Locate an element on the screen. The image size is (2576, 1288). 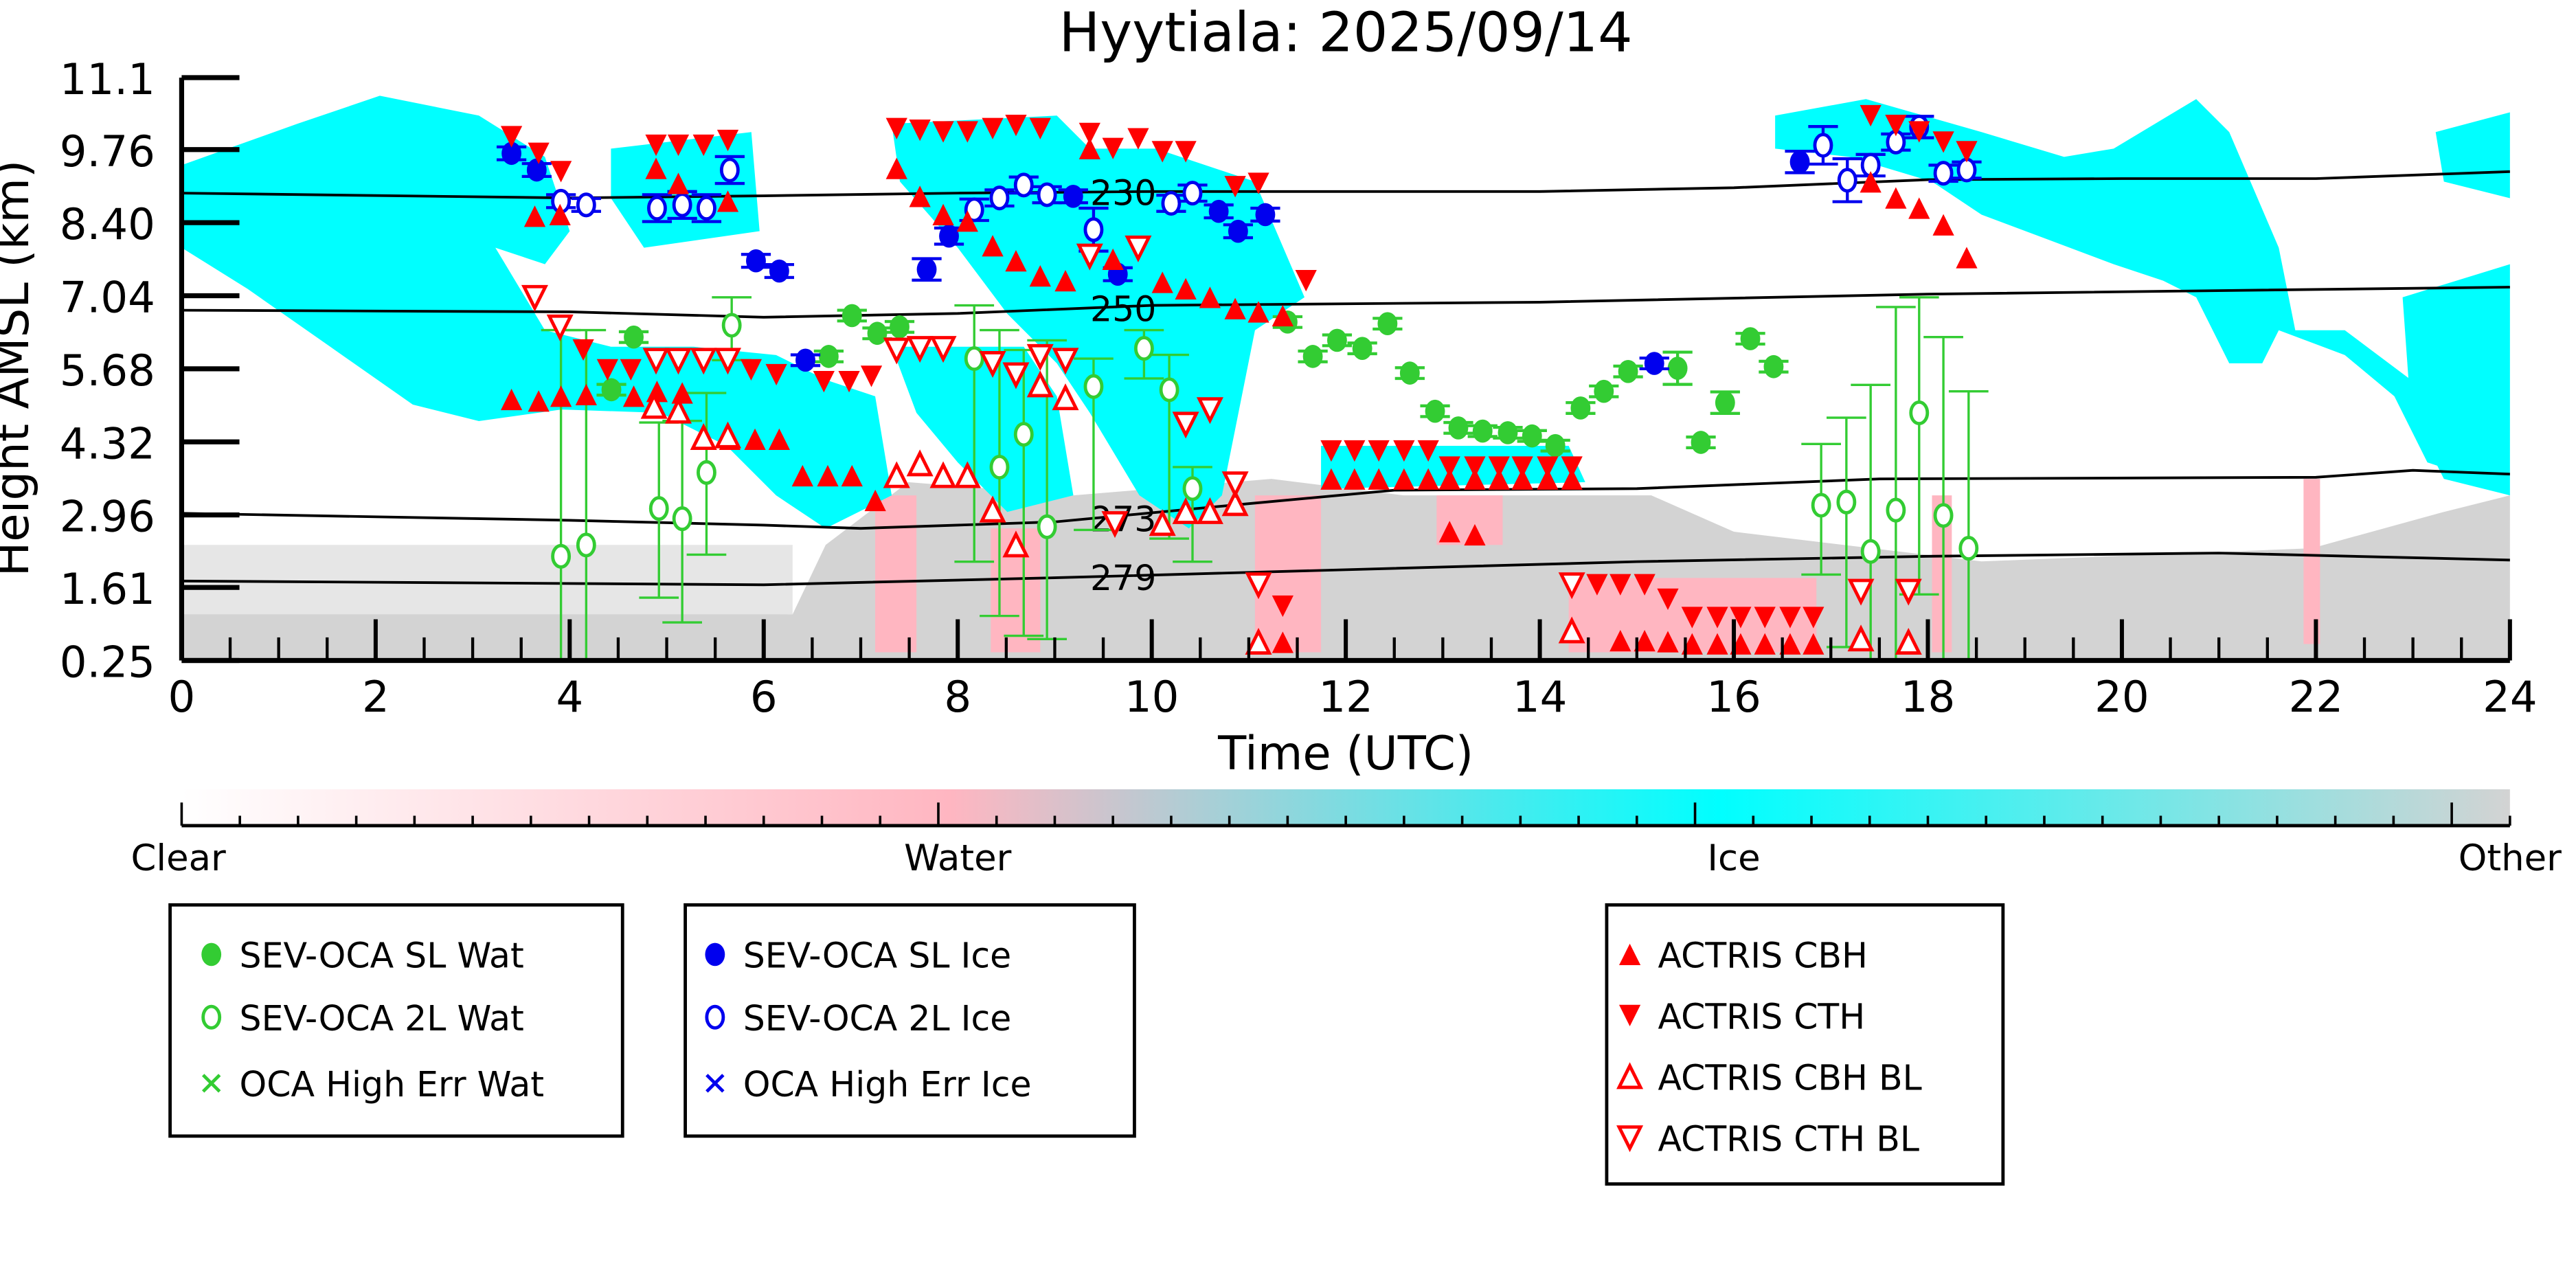
y-tick-label: 8.40 is located at coordinates (107, 224).